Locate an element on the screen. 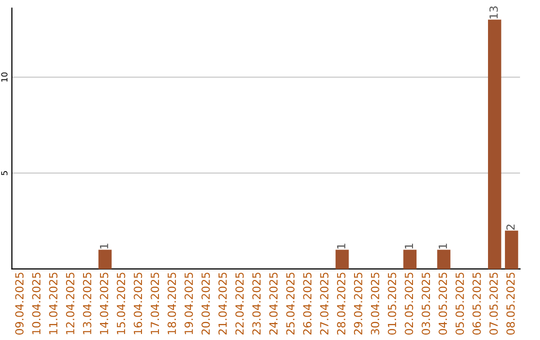 This screenshot has height=340, width=540. x-tick-label: 16.04.2025 is located at coordinates (138, 303).